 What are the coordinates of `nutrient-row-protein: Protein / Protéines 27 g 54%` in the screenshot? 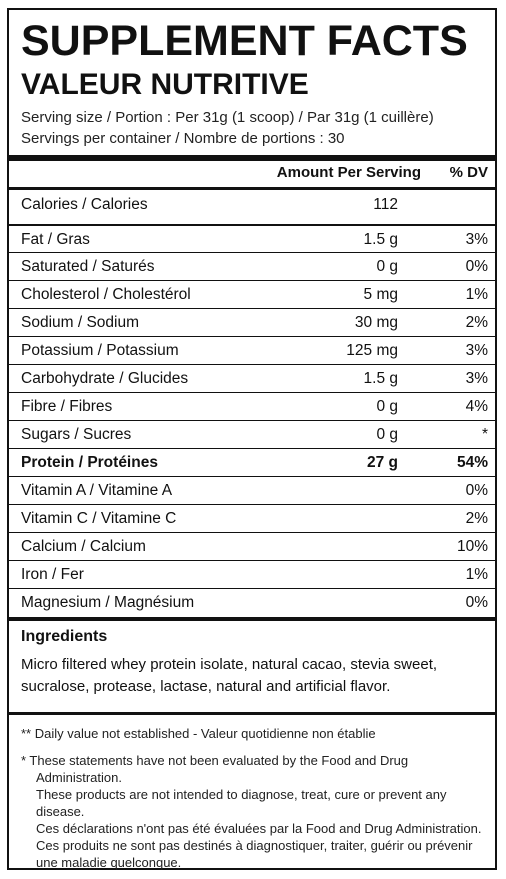 It's located at (252, 462).